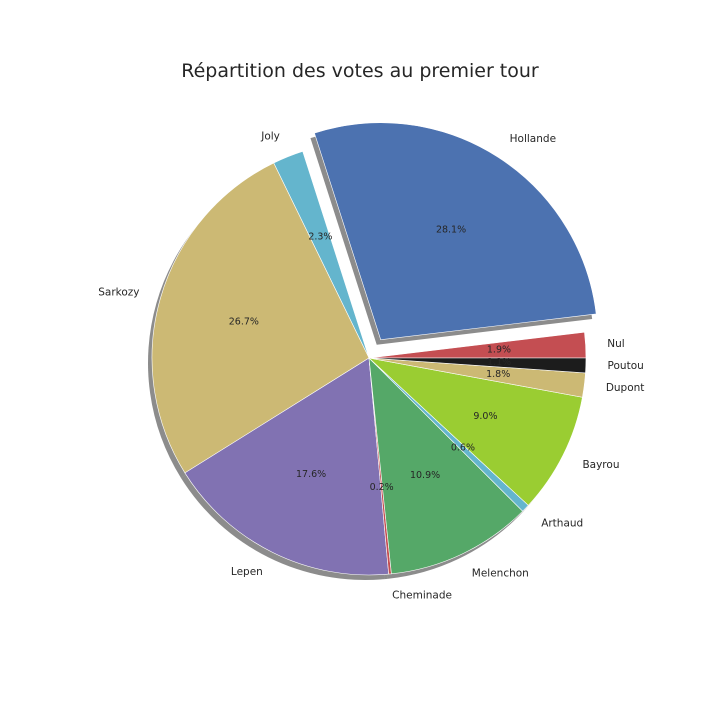  I want to click on slice-label-lepen: Lepen, so click(247, 572).